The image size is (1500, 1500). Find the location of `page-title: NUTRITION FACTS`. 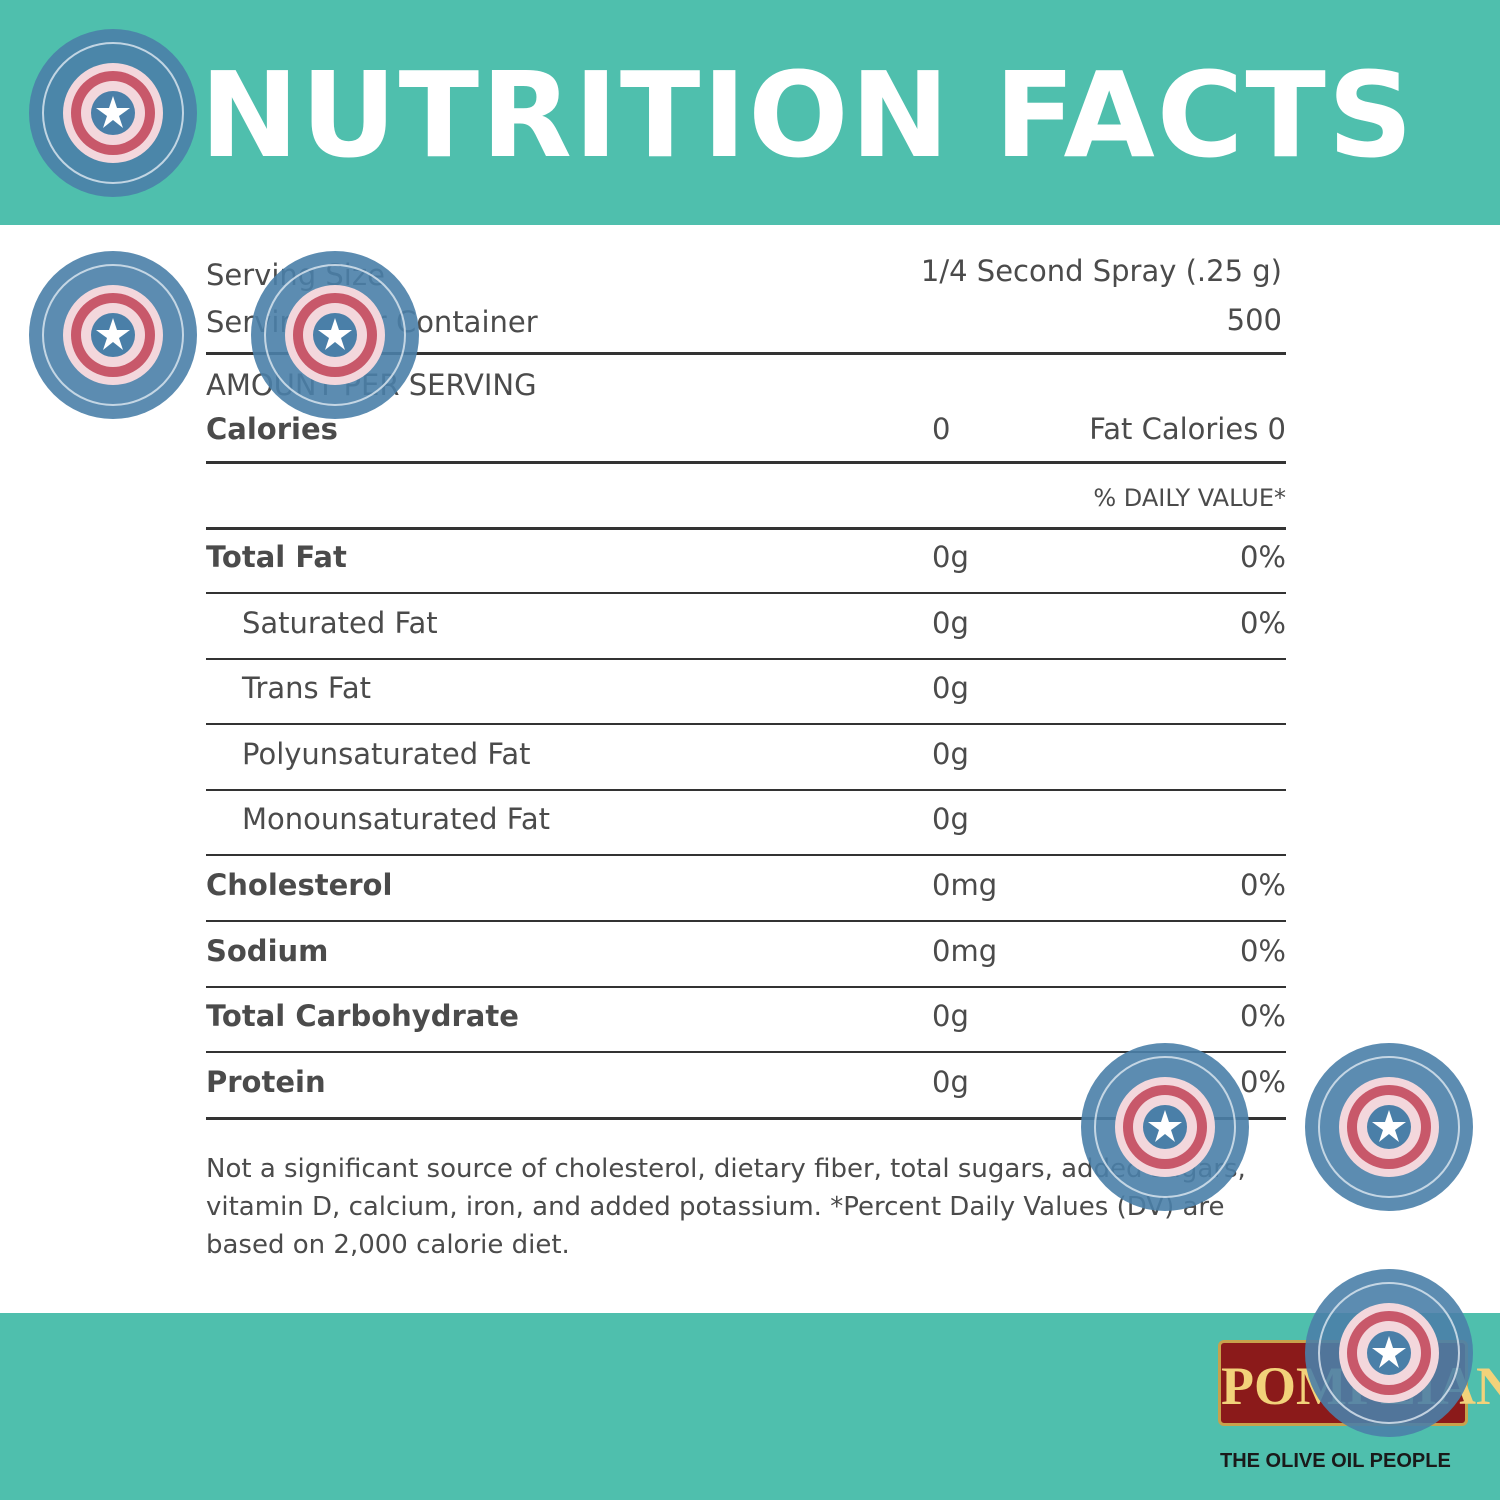

page-title: NUTRITION FACTS is located at coordinates (807, 115).